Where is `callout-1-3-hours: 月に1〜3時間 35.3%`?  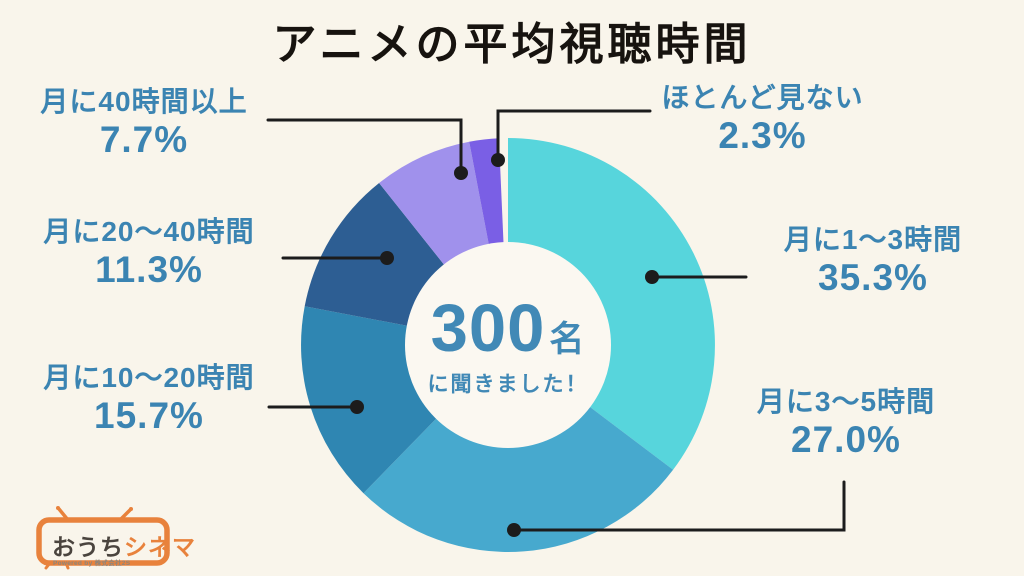 callout-1-3-hours: 月に1〜3時間 35.3% is located at coordinates (873, 262).